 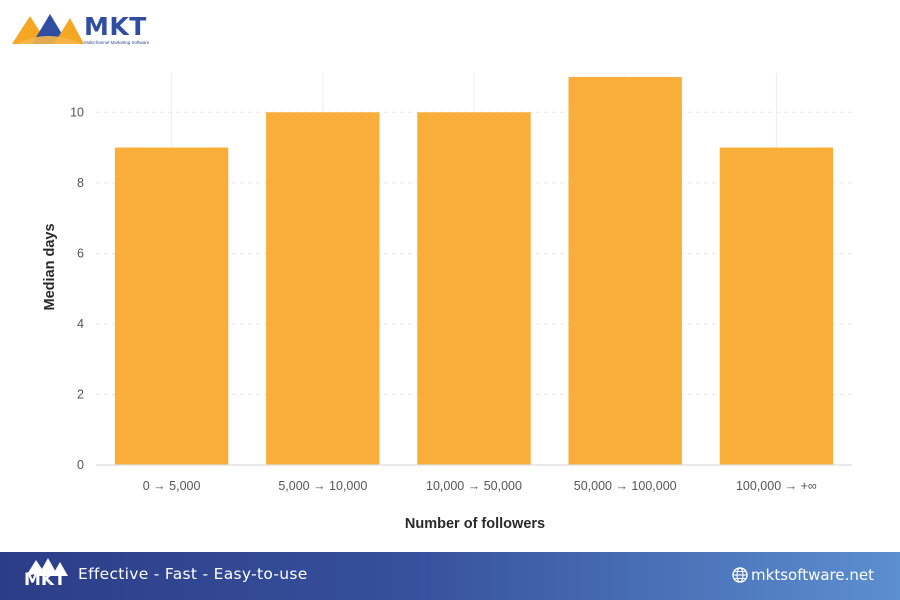 What do you see at coordinates (474, 486) in the screenshot?
I see `x-tick-label: 10,000 → 50,000` at bounding box center [474, 486].